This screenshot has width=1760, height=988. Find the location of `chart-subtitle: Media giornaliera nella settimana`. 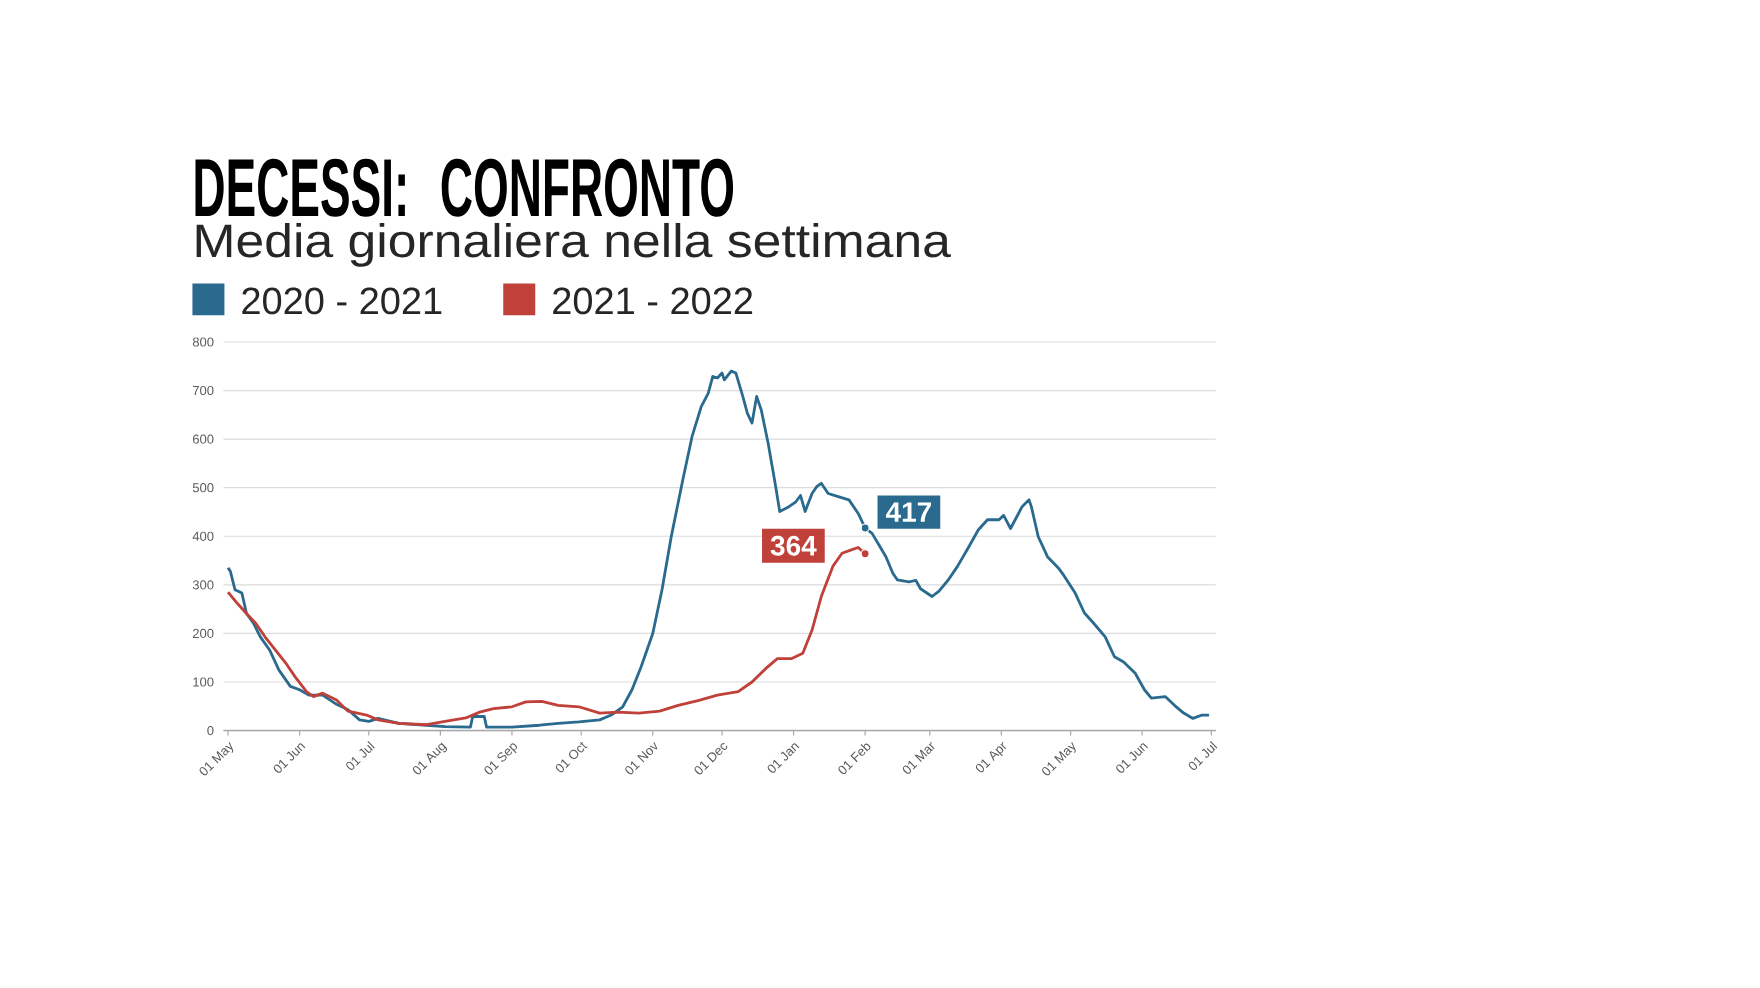

chart-subtitle: Media giornaliera nella settimana is located at coordinates (573, 244).